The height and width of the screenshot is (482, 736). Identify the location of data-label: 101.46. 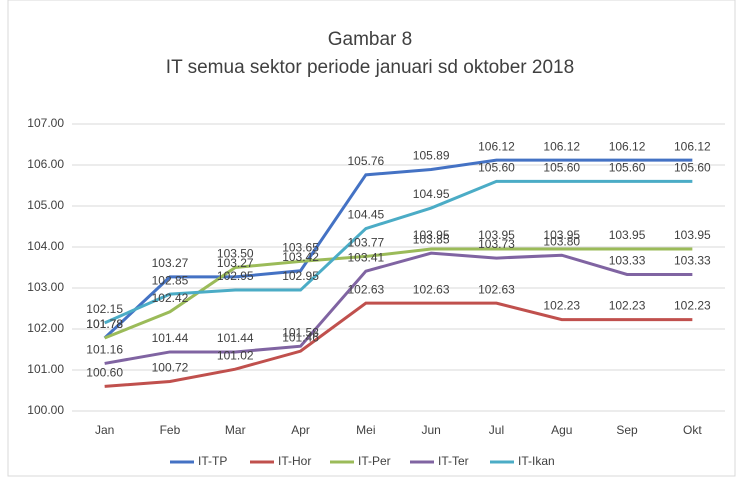
(300, 337).